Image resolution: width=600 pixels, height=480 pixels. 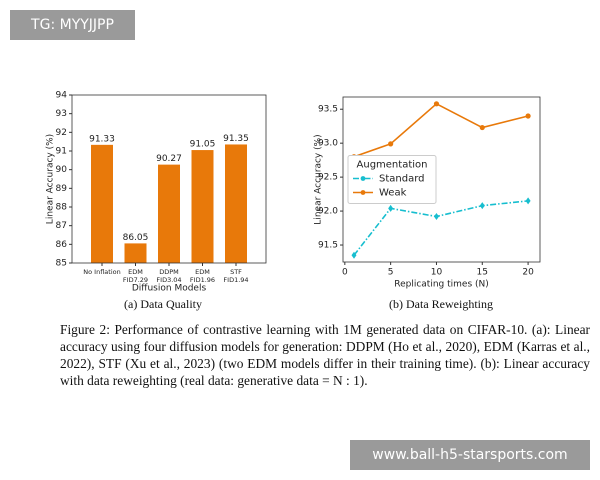 I want to click on subcaption: (b) Data Reweighting, so click(x=441, y=304).